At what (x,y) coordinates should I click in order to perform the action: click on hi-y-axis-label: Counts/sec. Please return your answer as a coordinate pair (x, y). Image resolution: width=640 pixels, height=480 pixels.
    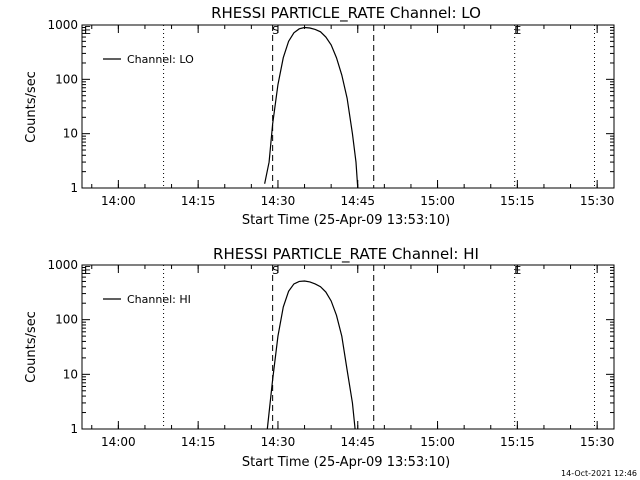
    Looking at the image, I should click on (31, 347).